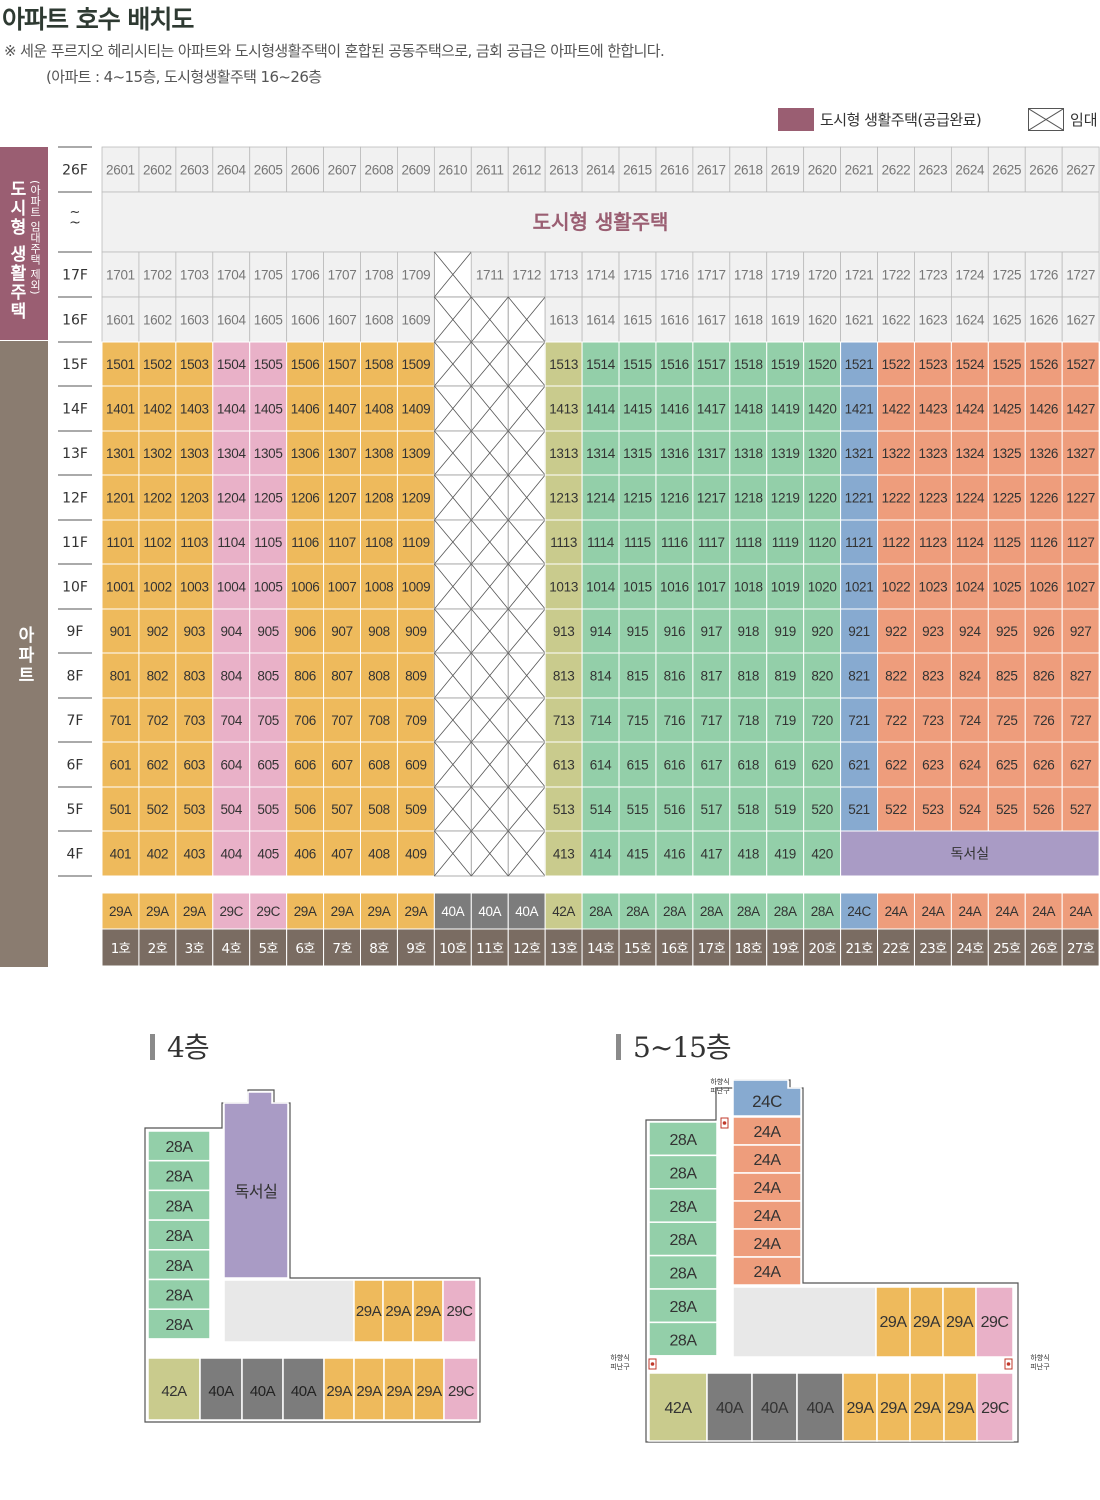  What do you see at coordinates (1007, 809) in the screenshot?
I see `unit-number: 525` at bounding box center [1007, 809].